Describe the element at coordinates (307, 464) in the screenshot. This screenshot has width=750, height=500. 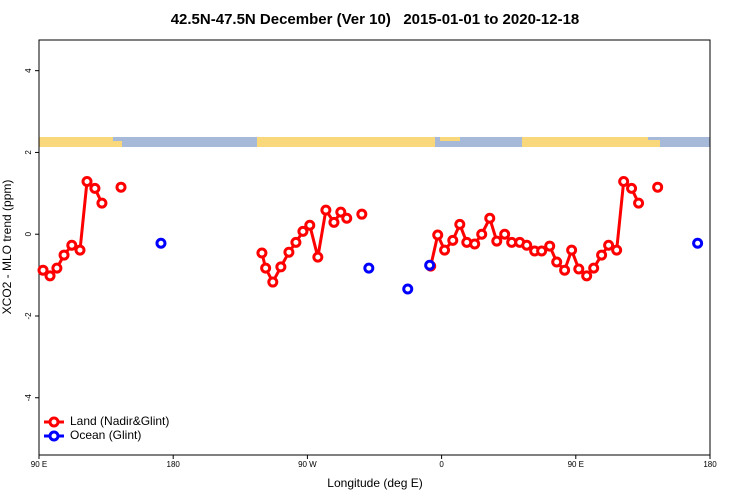
I see `x-tick-label: 90 W` at that location.